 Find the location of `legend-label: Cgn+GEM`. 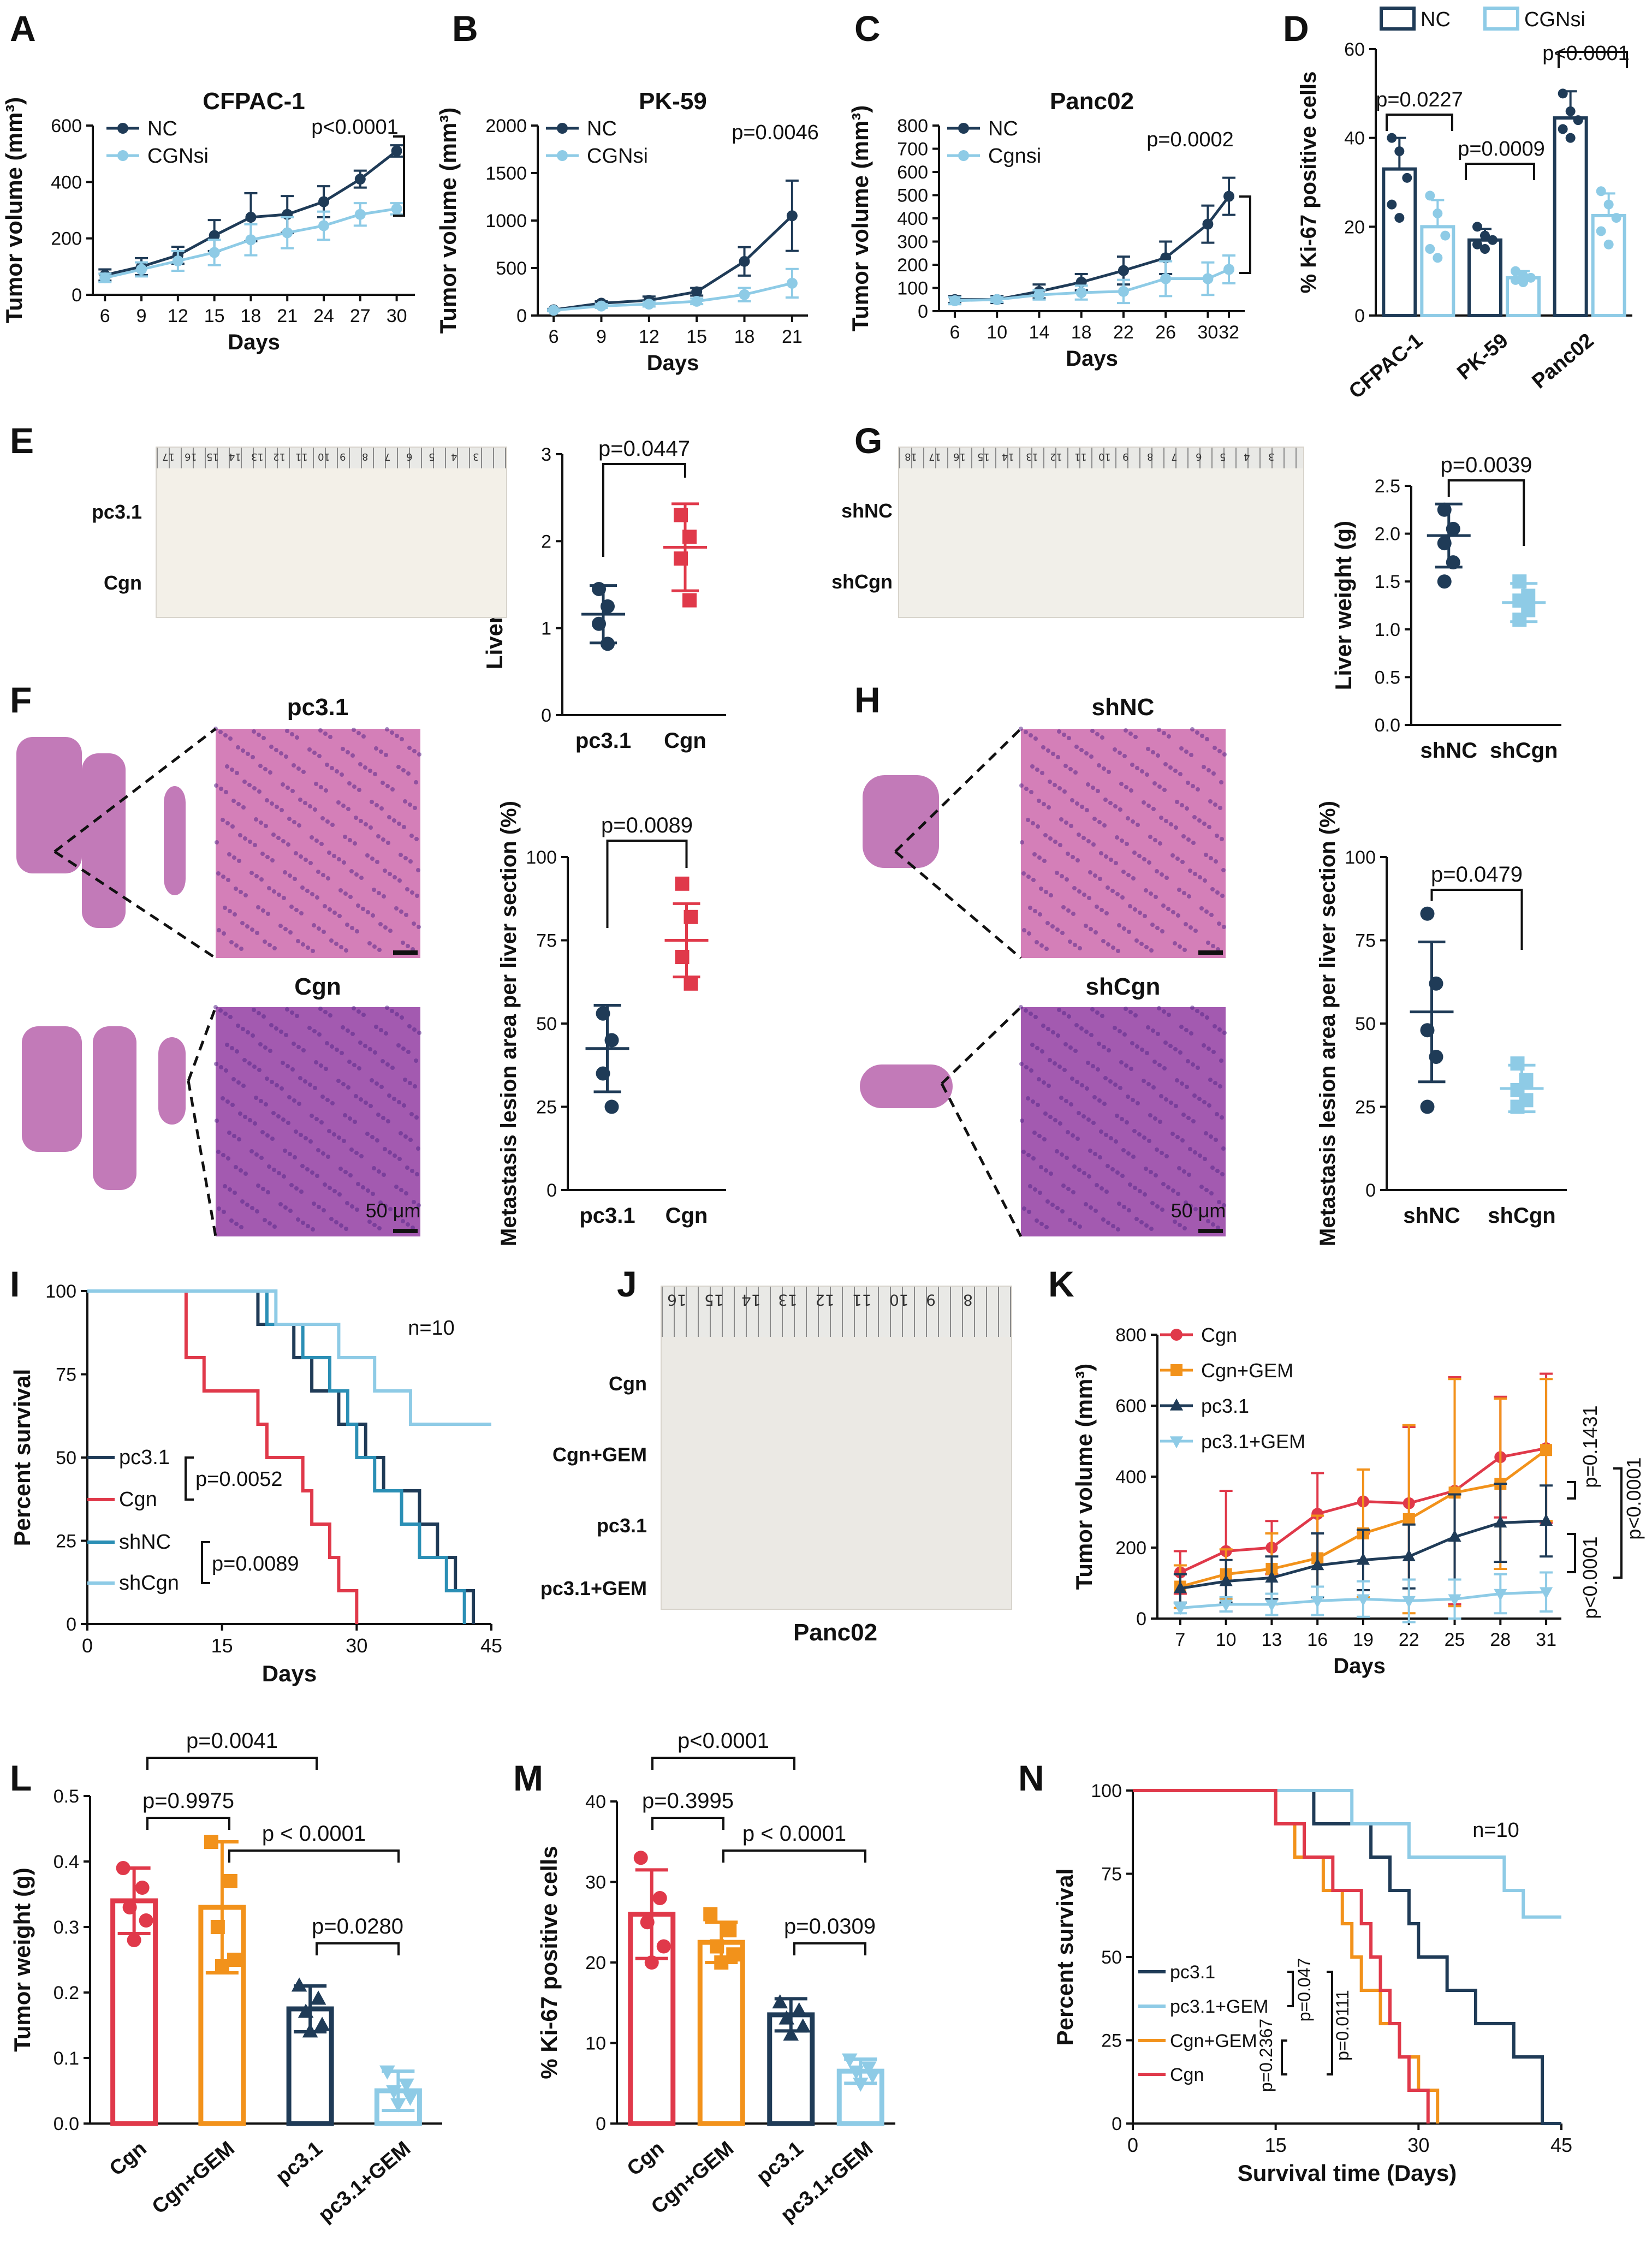

legend-label: Cgn+GEM is located at coordinates (1213, 2041).